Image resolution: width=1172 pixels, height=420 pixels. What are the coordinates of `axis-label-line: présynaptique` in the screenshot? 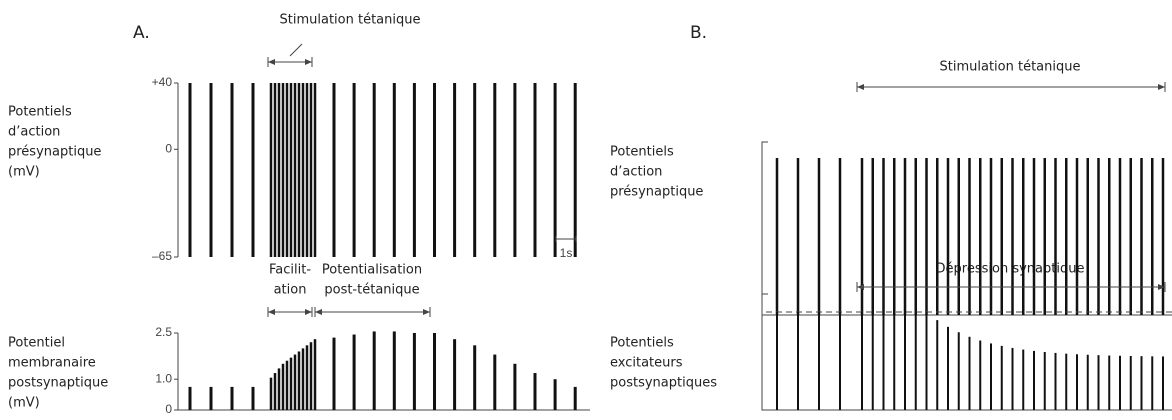 It's located at (54, 152).